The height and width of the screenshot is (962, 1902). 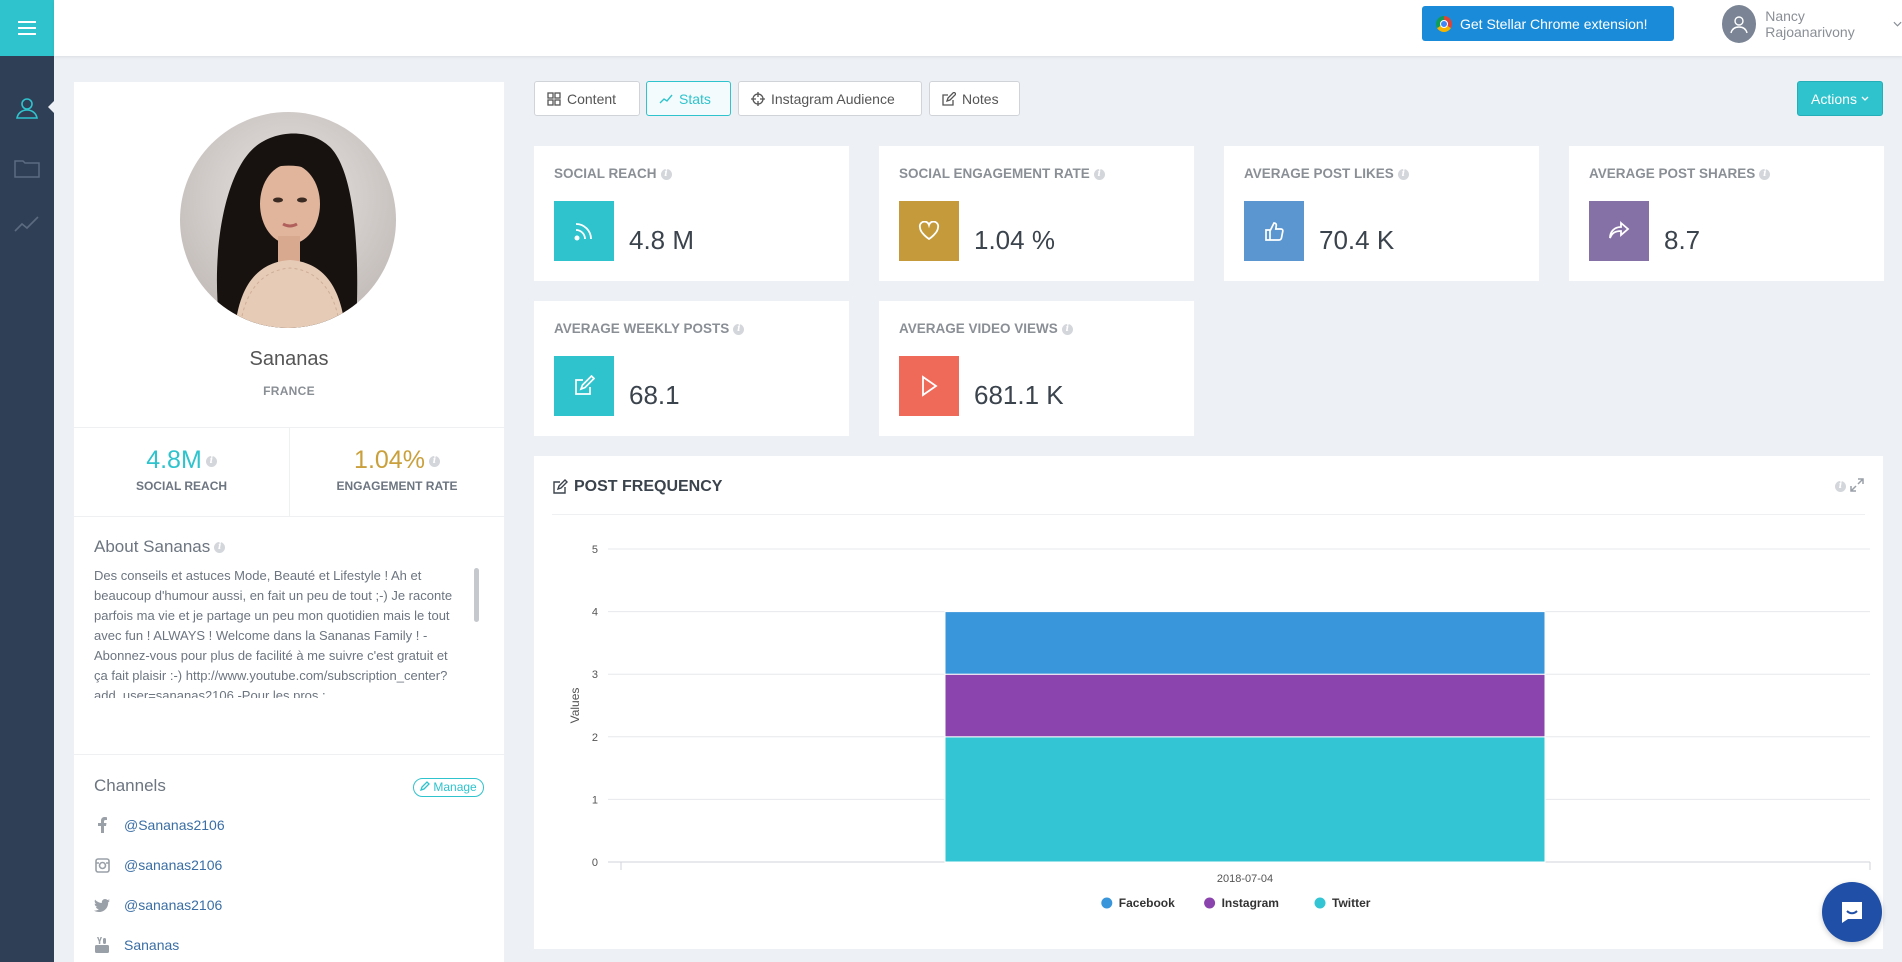 I want to click on bar-instagram, so click(x=1245, y=705).